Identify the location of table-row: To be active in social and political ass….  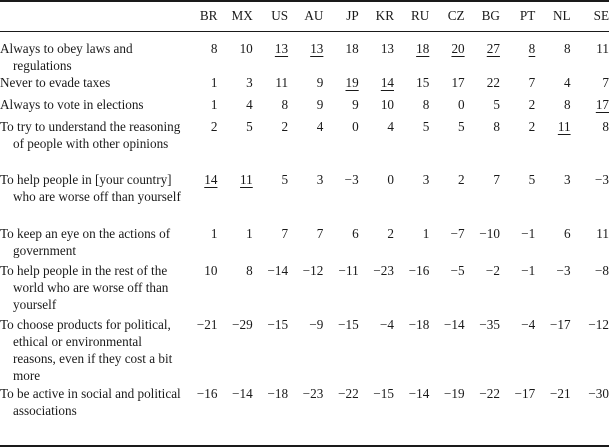
(304, 403).